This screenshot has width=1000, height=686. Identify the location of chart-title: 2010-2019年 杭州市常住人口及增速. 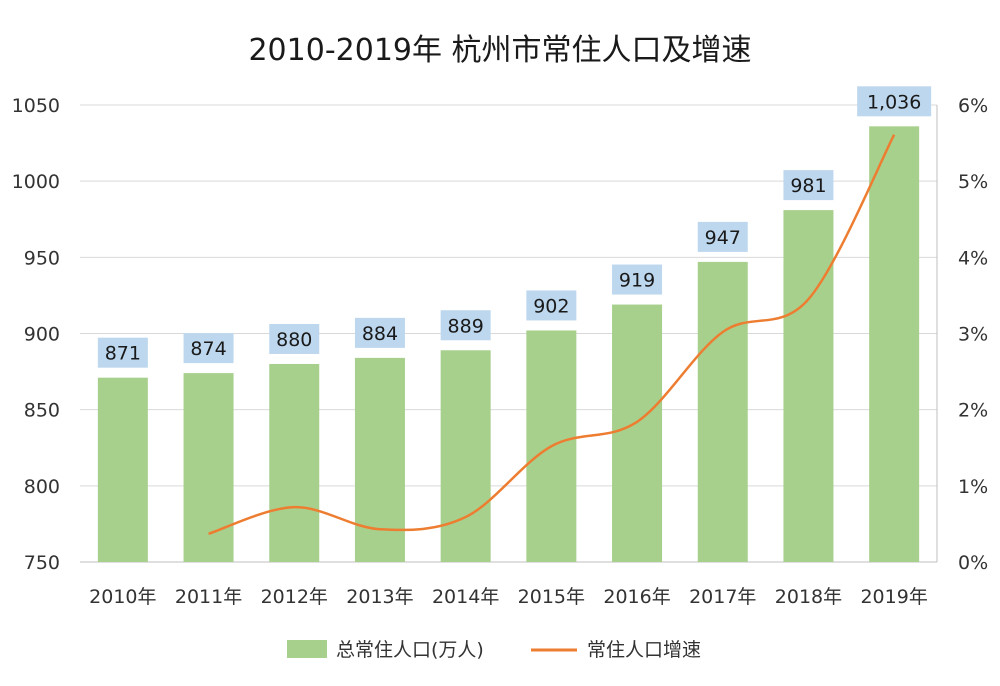
(499, 50).